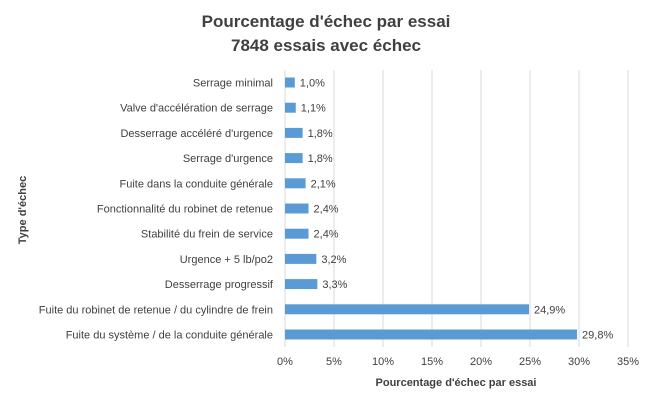 This screenshot has width=653, height=406. What do you see at coordinates (549, 310) in the screenshot?
I see `data-label: 24,9%` at bounding box center [549, 310].